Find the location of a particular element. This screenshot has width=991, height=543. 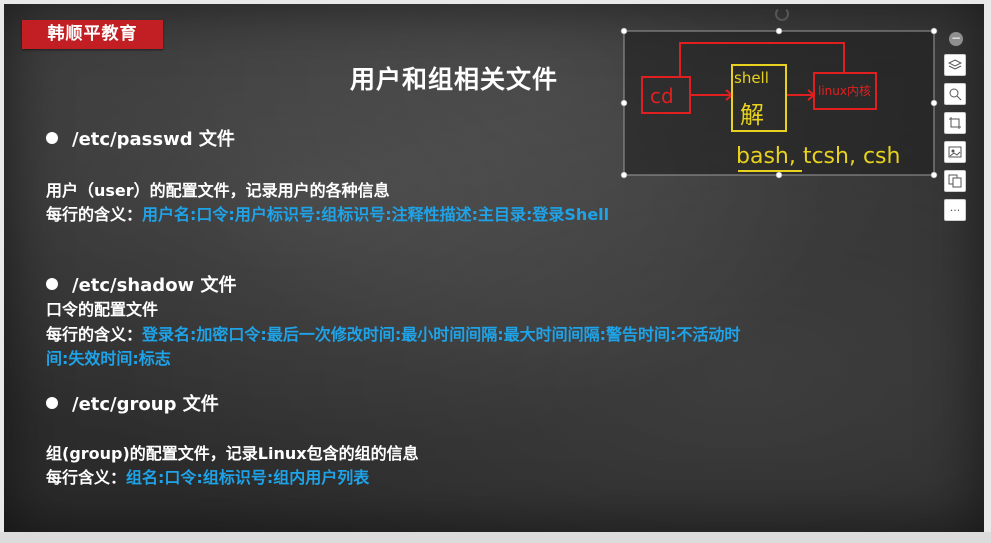

group-heading-text: /etc/group 文件 is located at coordinates (145, 404).